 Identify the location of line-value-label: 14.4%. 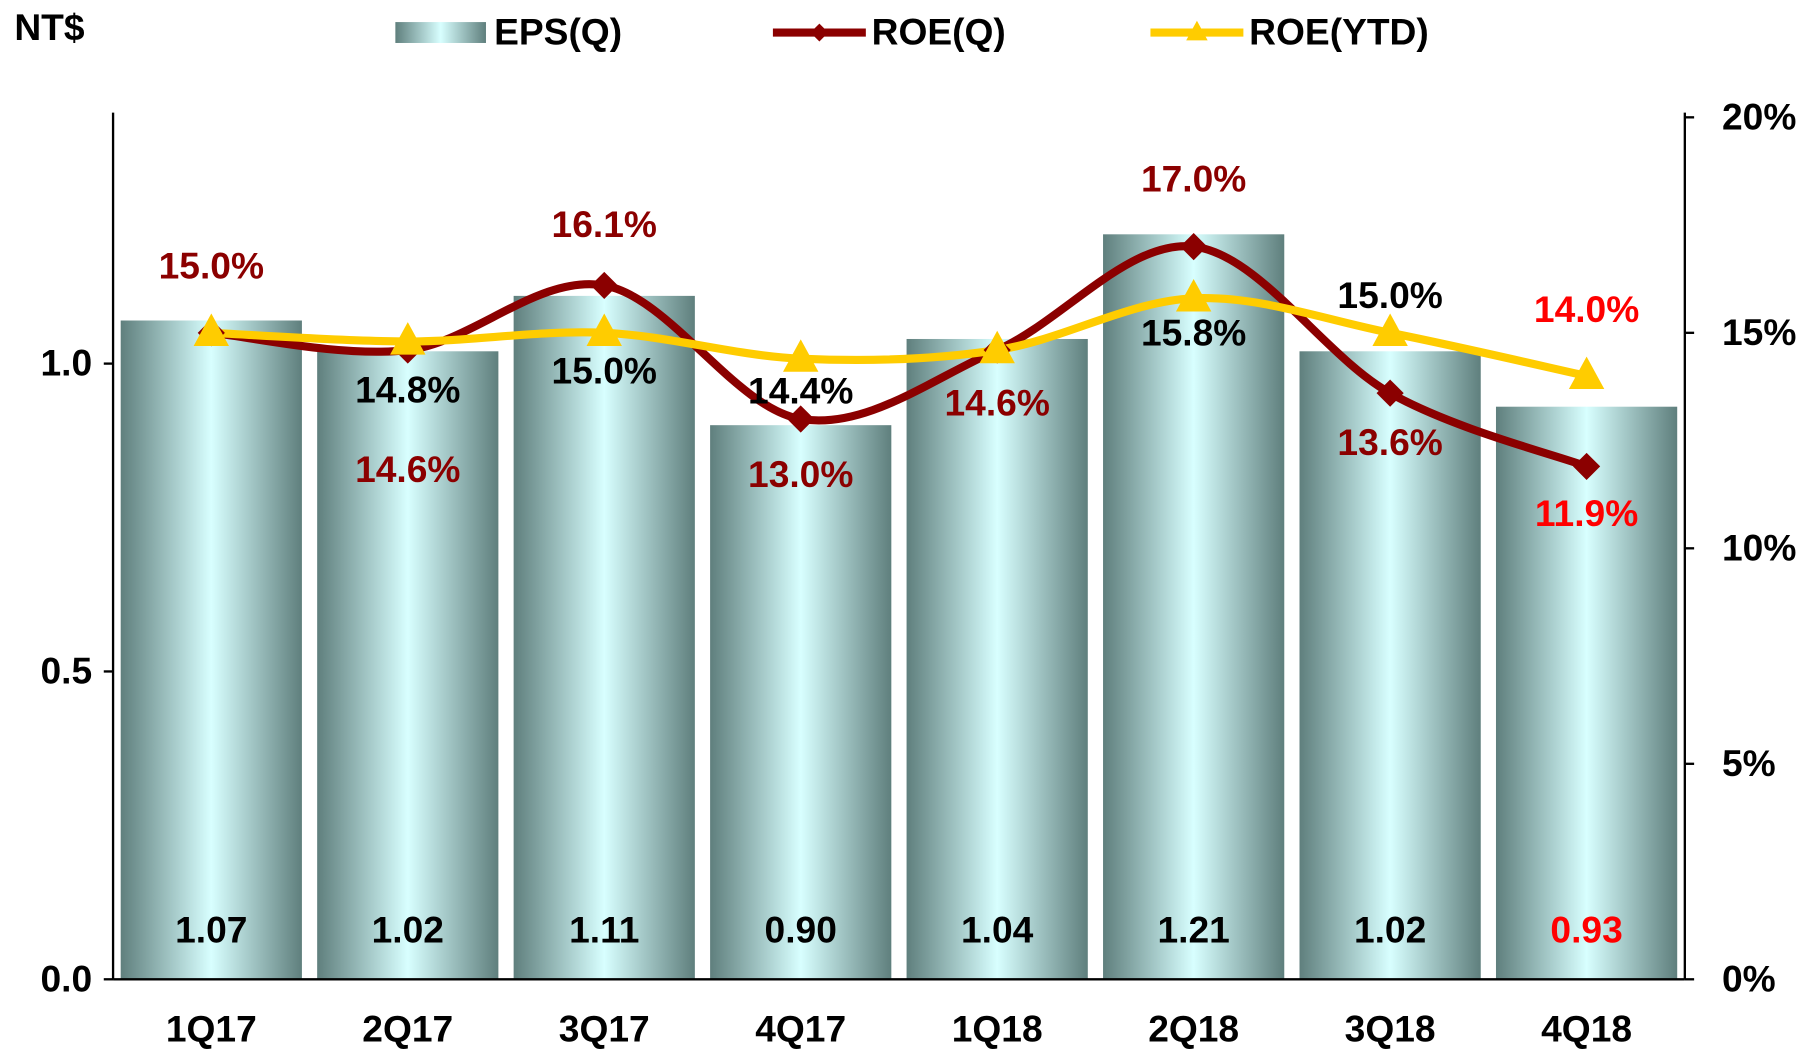
(800, 390).